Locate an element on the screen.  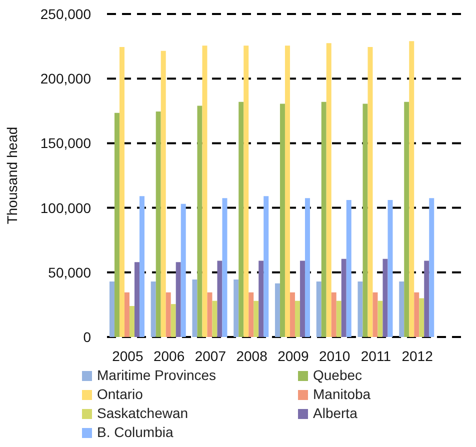
y-tick-label: 0 is located at coordinates (87, 336).